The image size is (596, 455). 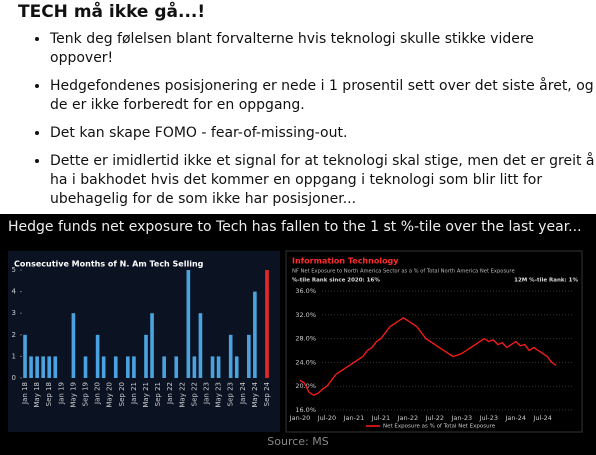 I want to click on x-tick-label: Jan 23, so click(x=206, y=393).